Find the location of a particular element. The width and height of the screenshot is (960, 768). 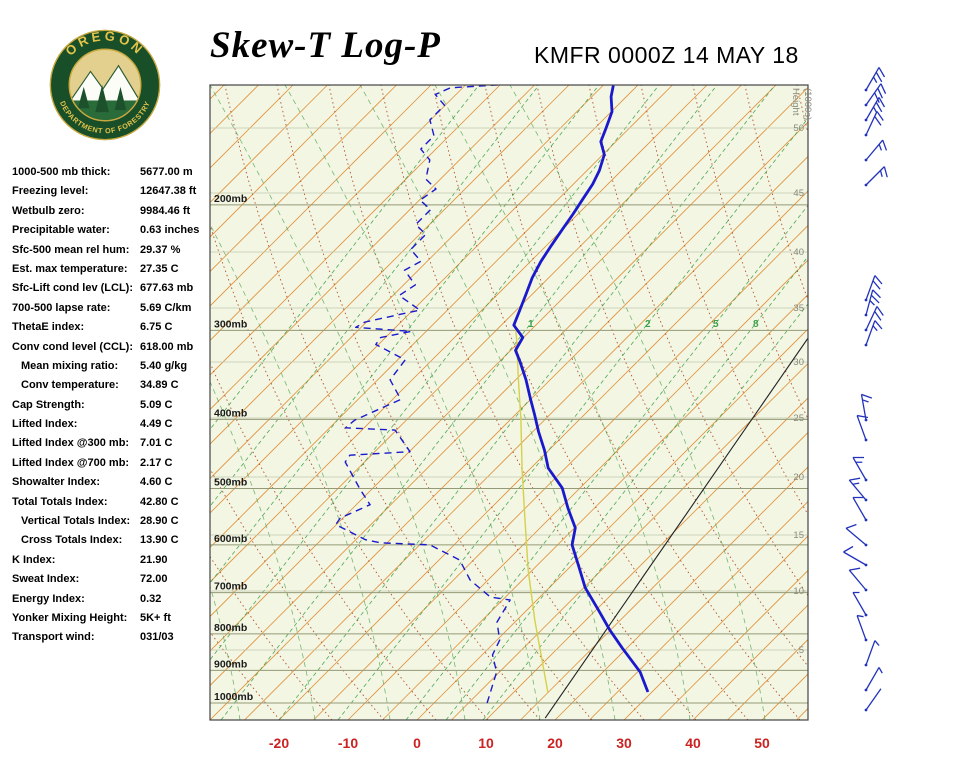

index-label: Lifted Index @300 mb: is located at coordinates (71, 443).